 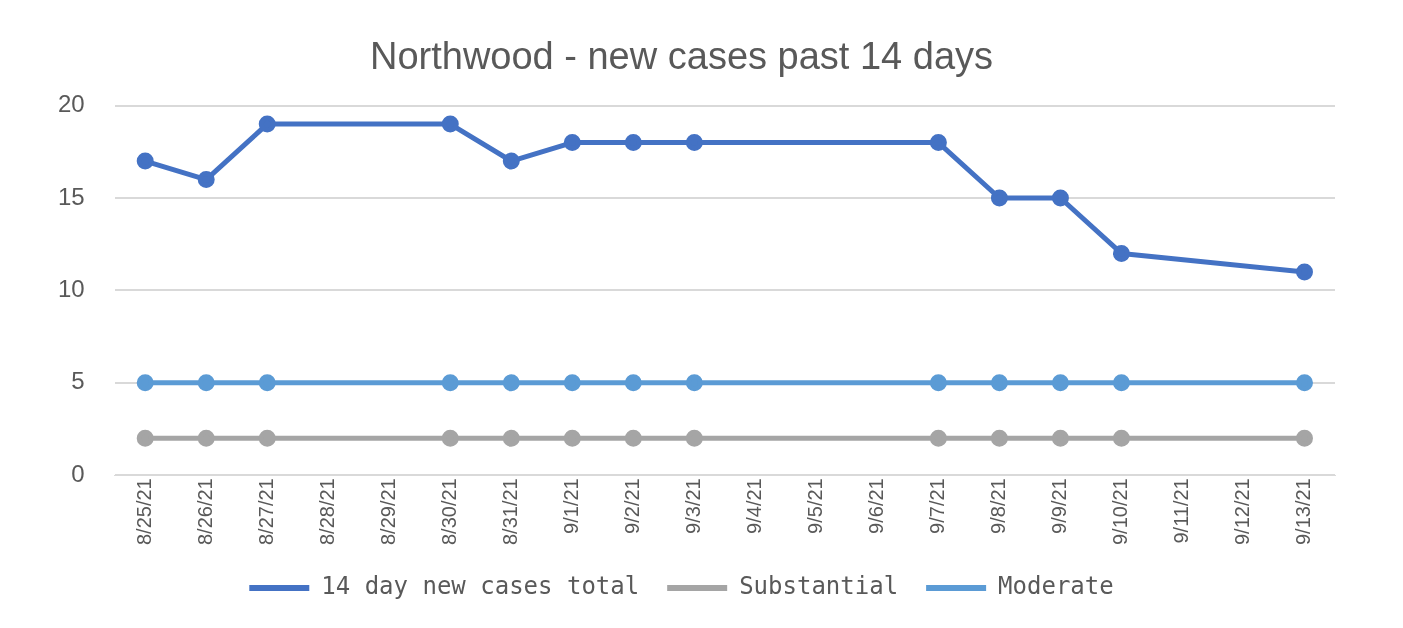 I want to click on legend-label: Substantial, so click(x=819, y=586).